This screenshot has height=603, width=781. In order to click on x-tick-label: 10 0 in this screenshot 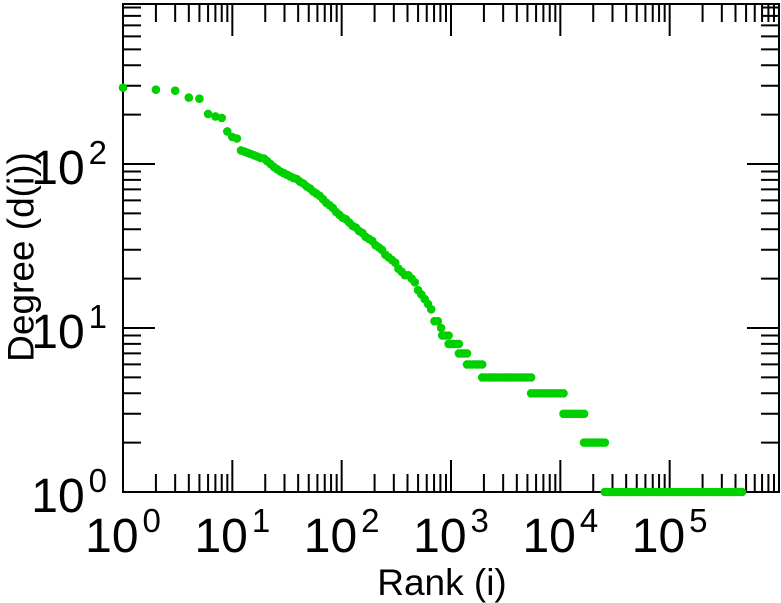, I will do `click(123, 532)`.